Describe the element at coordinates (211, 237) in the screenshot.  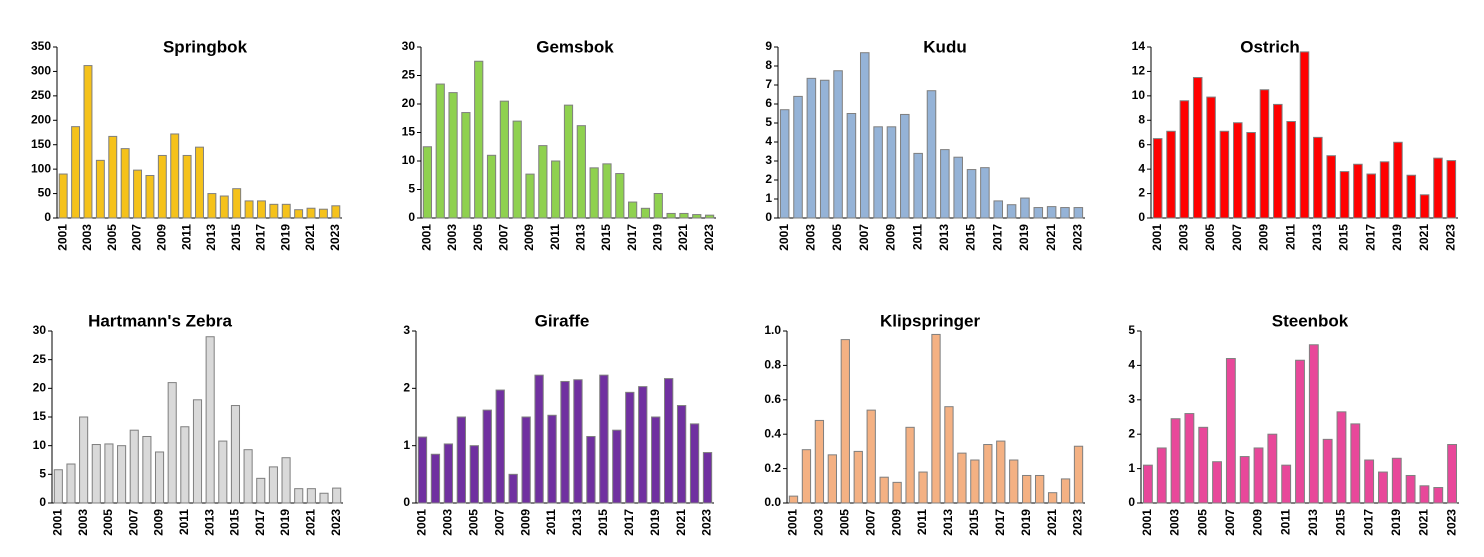
I see `x-tick-label: 2013` at that location.